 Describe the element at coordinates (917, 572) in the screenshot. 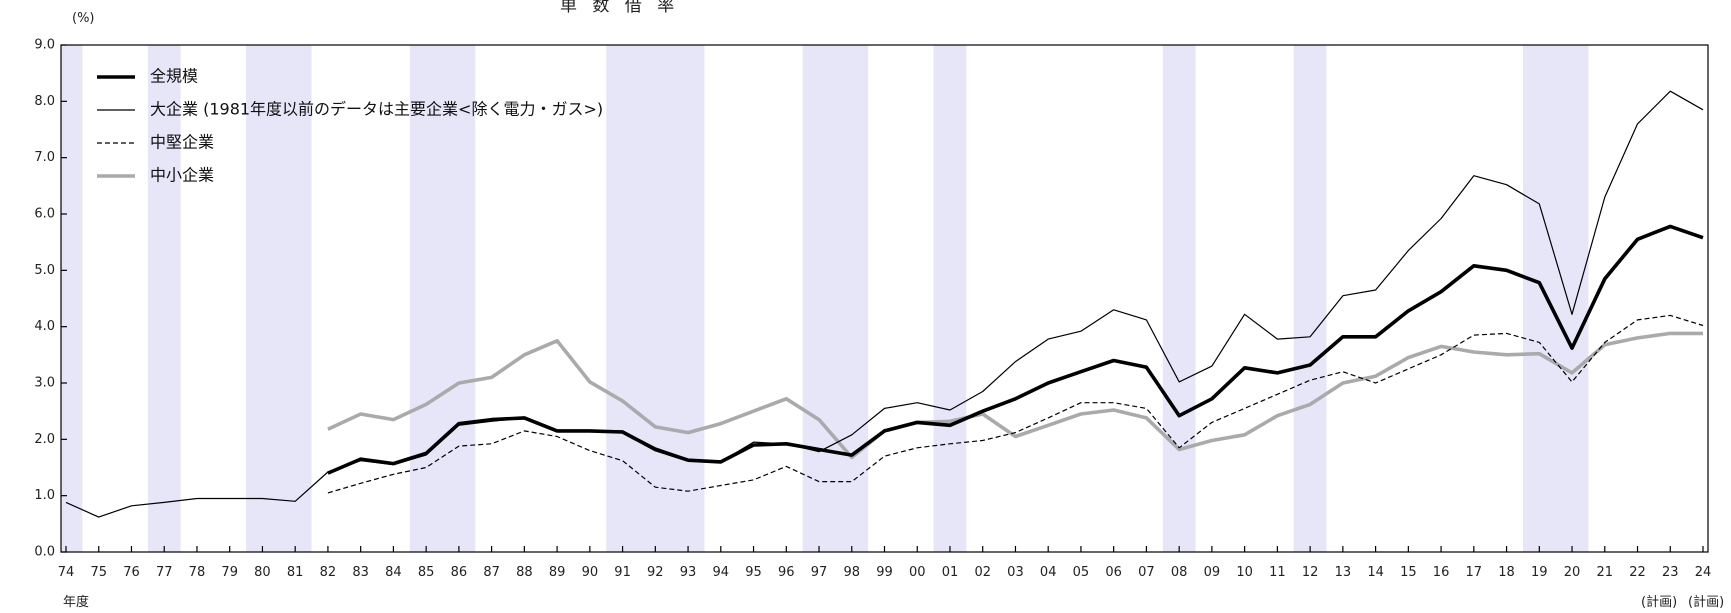

I see `x-tick-label: 00` at that location.